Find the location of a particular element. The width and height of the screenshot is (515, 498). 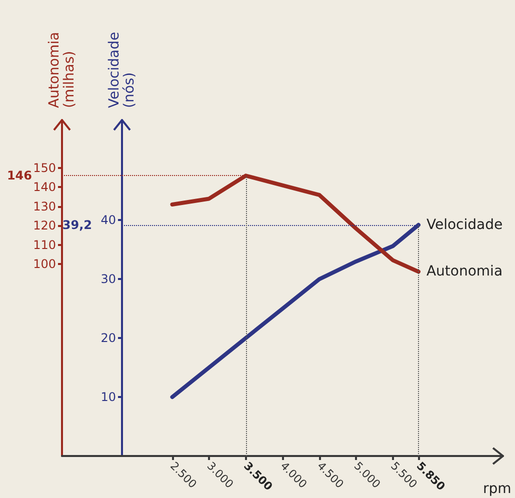

y-tick-label: 120 is located at coordinates (44, 225).